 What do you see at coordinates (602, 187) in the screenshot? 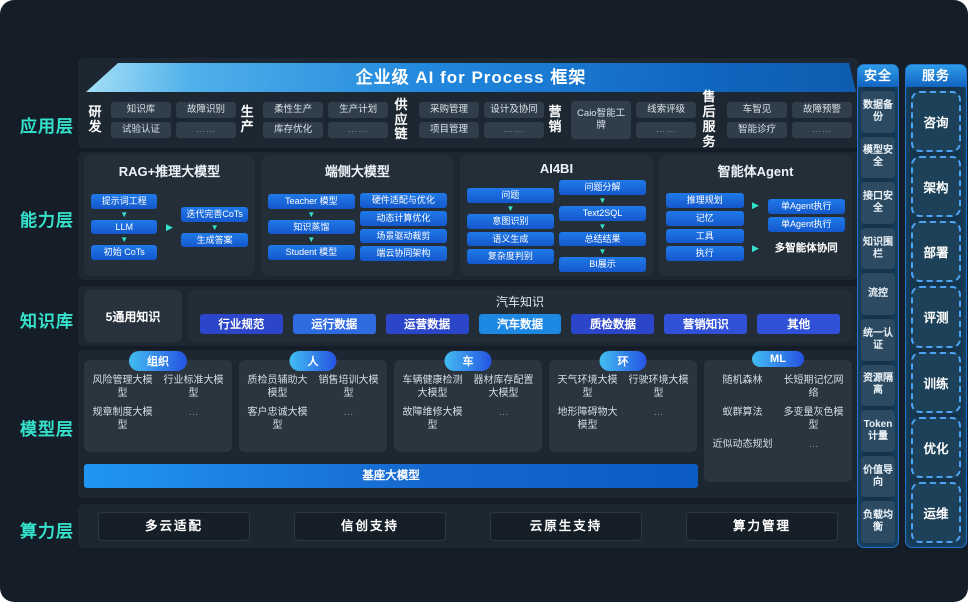
I see `cap-step-chip: 问题分解` at bounding box center [602, 187].